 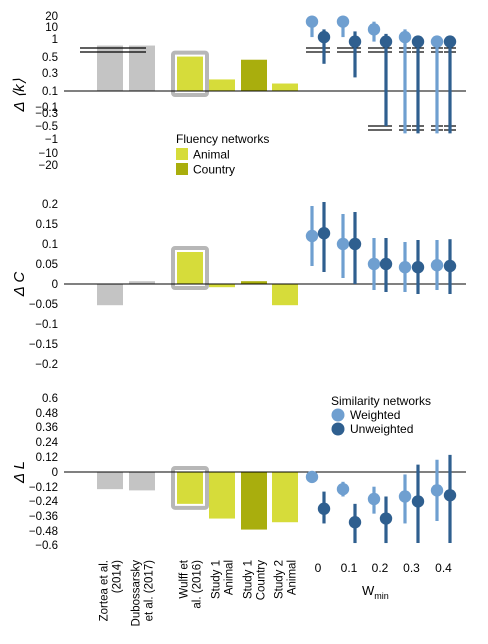 I want to click on y-axis-label: Δ L, so click(x=19, y=472).